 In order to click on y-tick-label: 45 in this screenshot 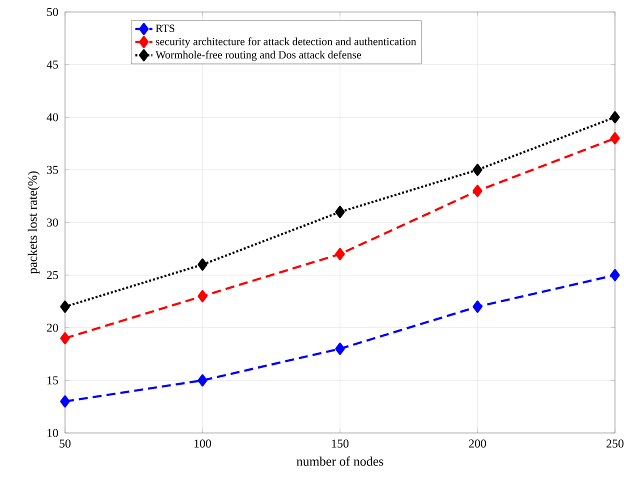, I will do `click(52, 64)`.